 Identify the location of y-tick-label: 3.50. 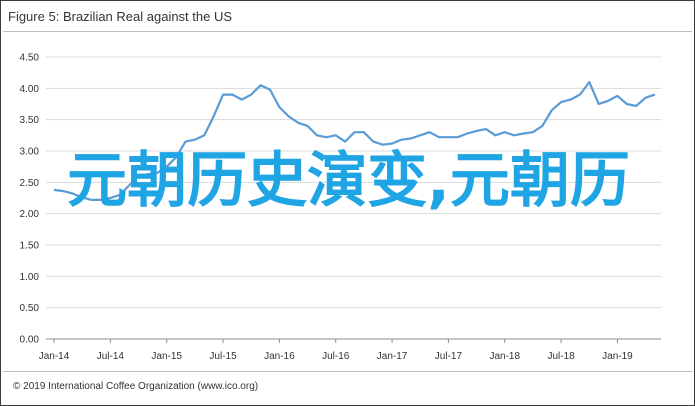
(30, 120).